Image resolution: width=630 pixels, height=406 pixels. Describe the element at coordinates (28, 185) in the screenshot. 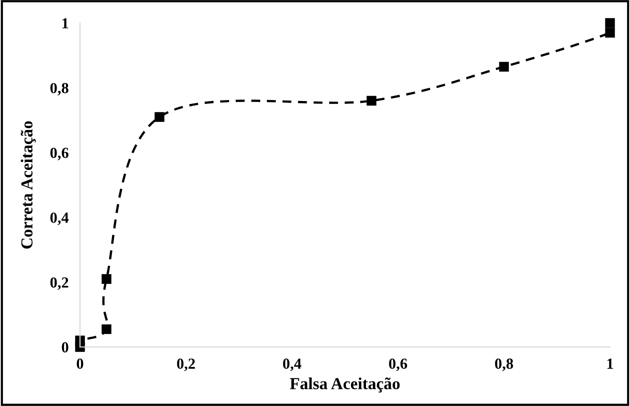

I see `y-axis-title: Correta Aceitação` at that location.